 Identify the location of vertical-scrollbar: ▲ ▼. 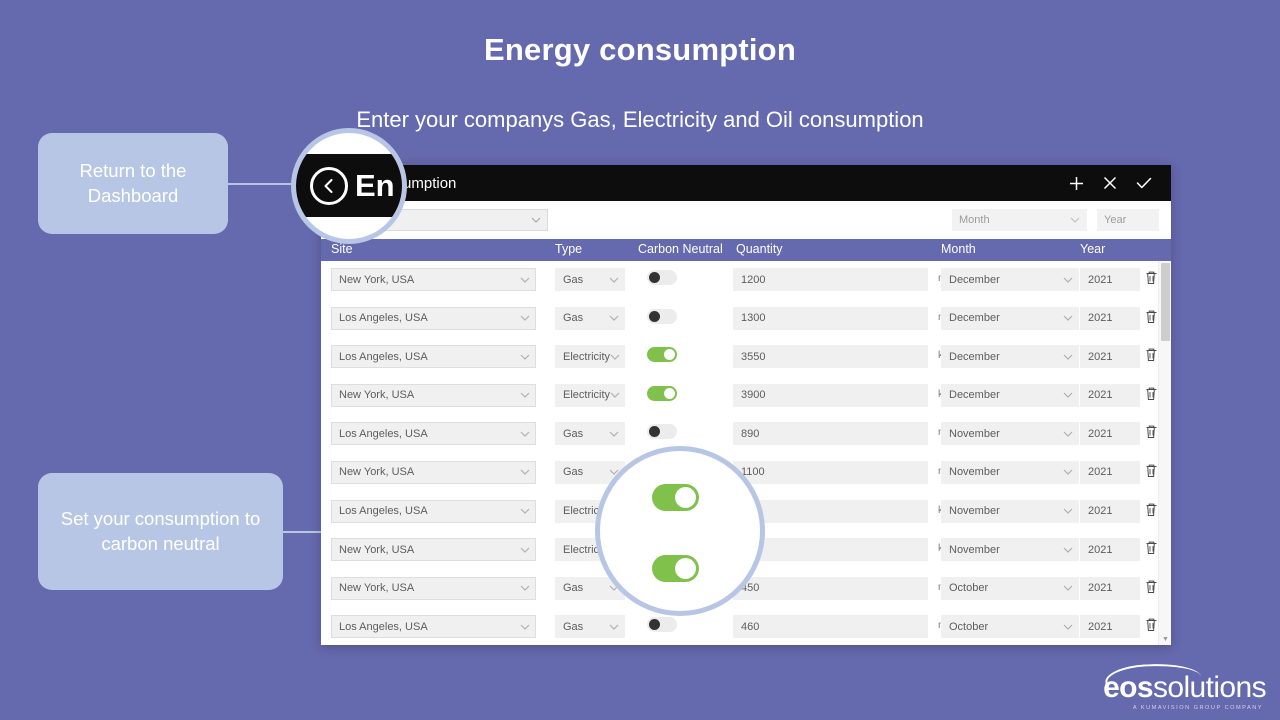
(1164, 453).